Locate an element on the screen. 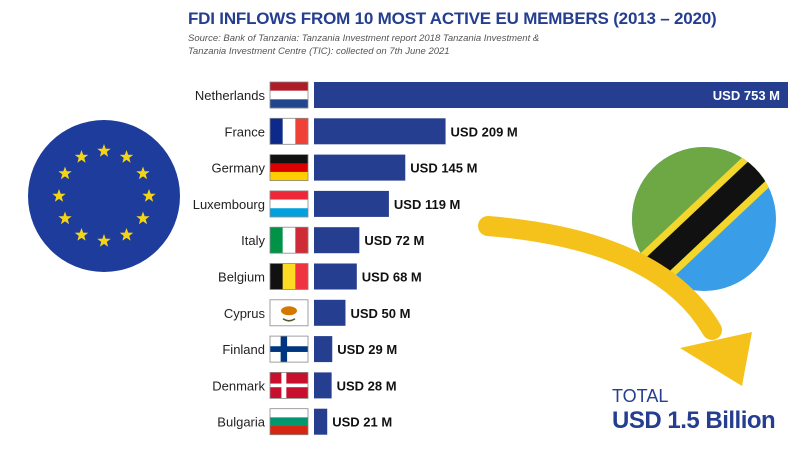 Image resolution: width=800 pixels, height=450 pixels. cyprus-flag-icon is located at coordinates (289, 313).